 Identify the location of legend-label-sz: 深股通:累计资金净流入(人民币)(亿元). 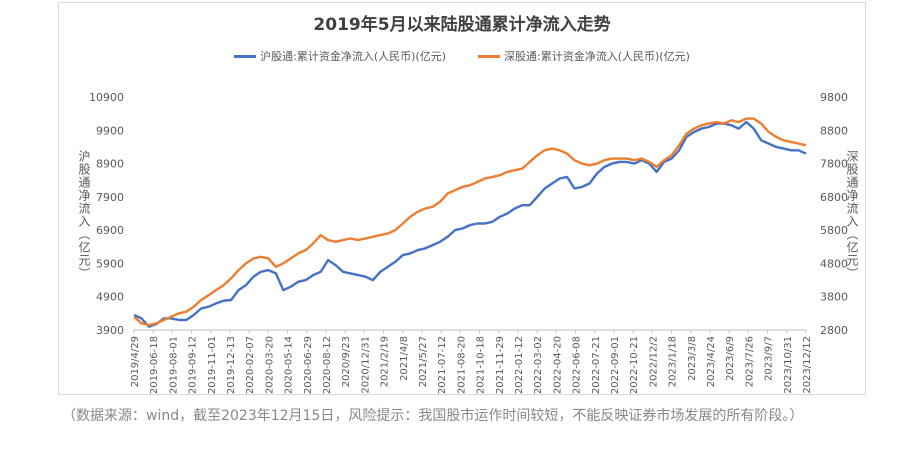
(597, 56).